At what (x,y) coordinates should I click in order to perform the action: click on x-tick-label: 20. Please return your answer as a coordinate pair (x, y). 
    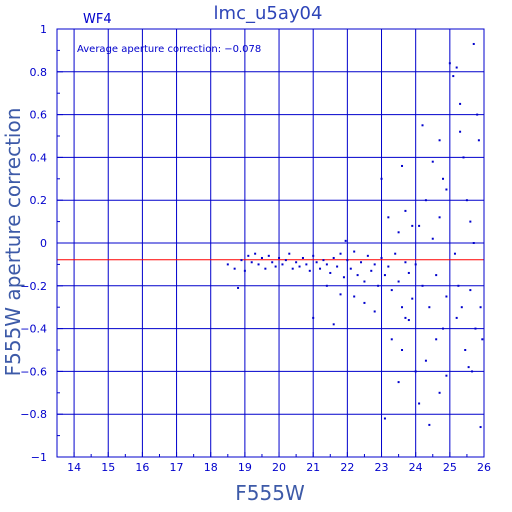
    Looking at the image, I should click on (279, 467).